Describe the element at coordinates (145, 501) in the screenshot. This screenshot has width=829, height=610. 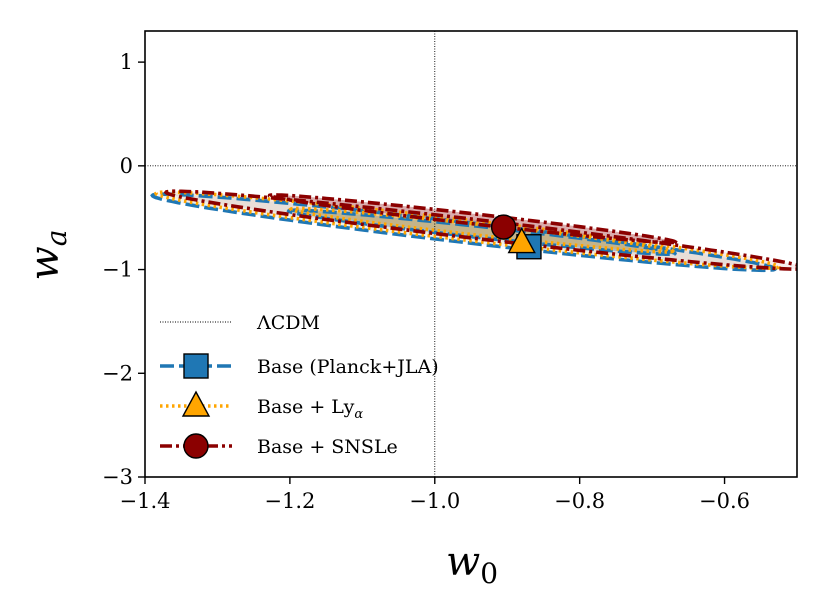
I see `x-tick-label: −1.4` at that location.